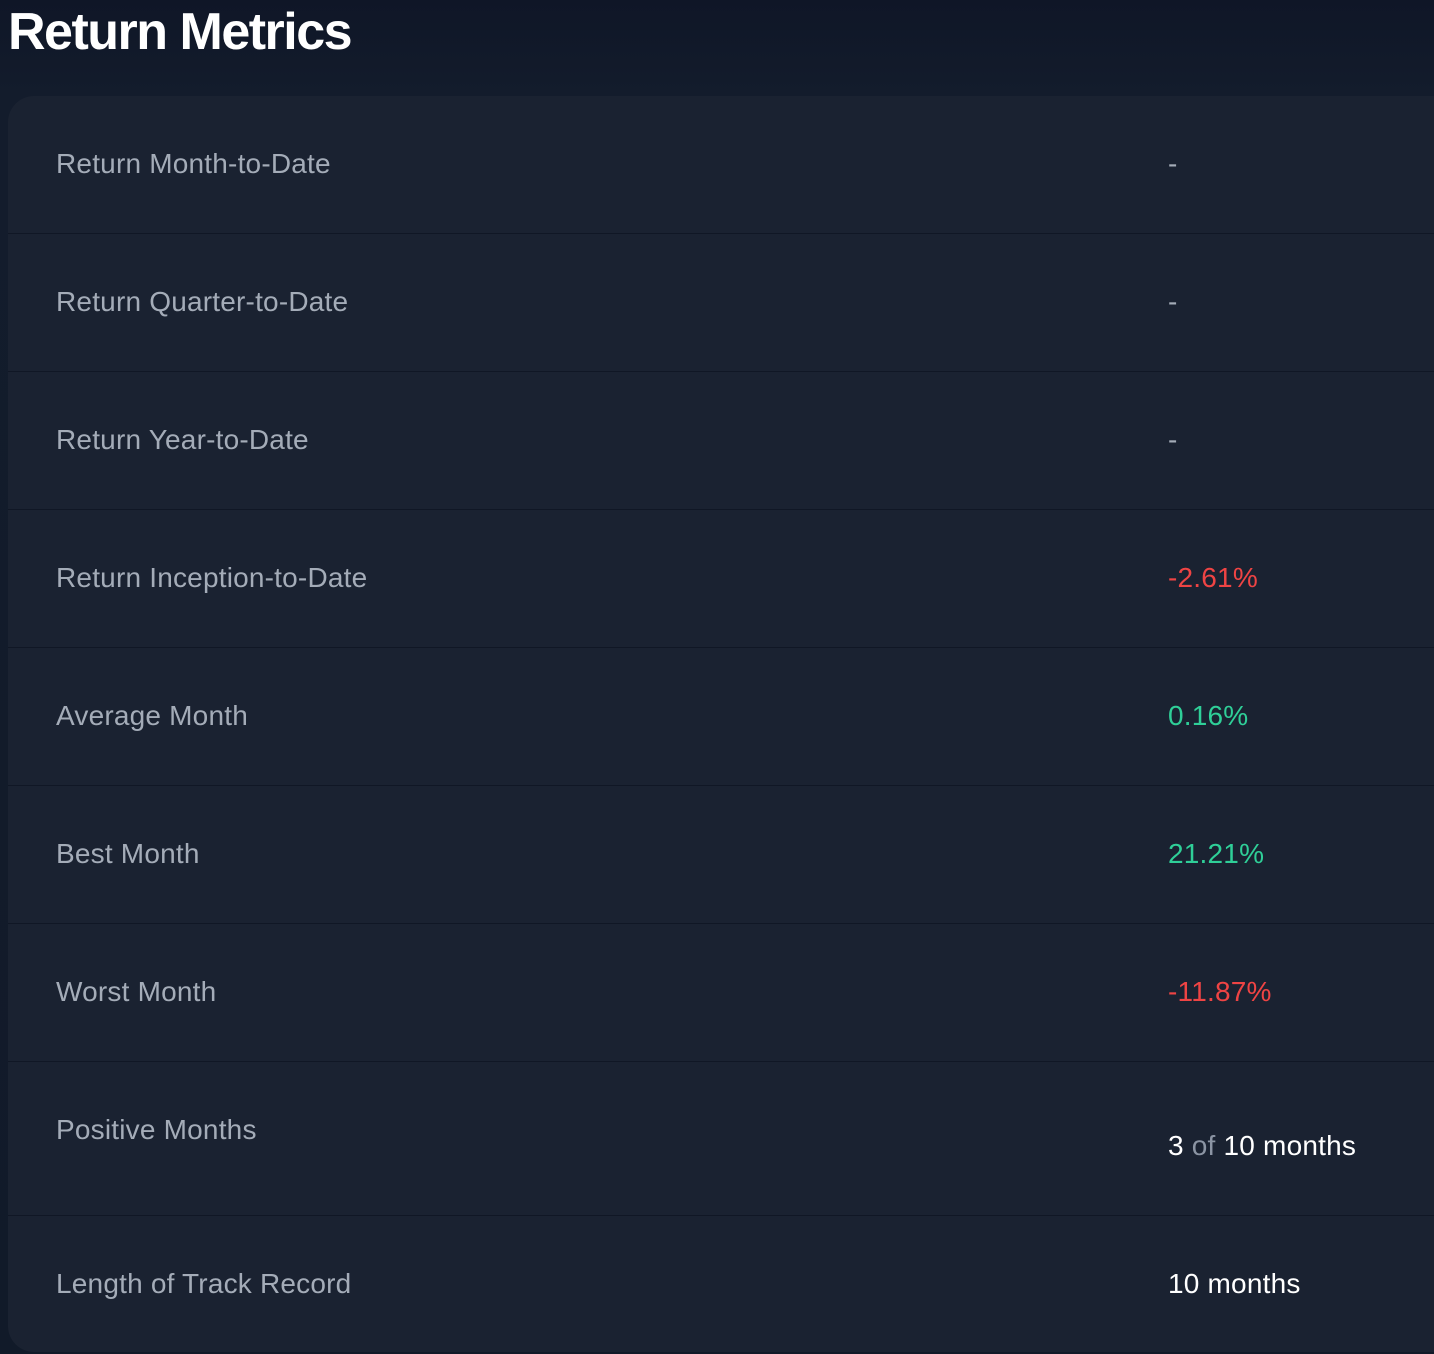  Describe the element at coordinates (1216, 853) in the screenshot. I see `metric-value: 21.21%` at that location.